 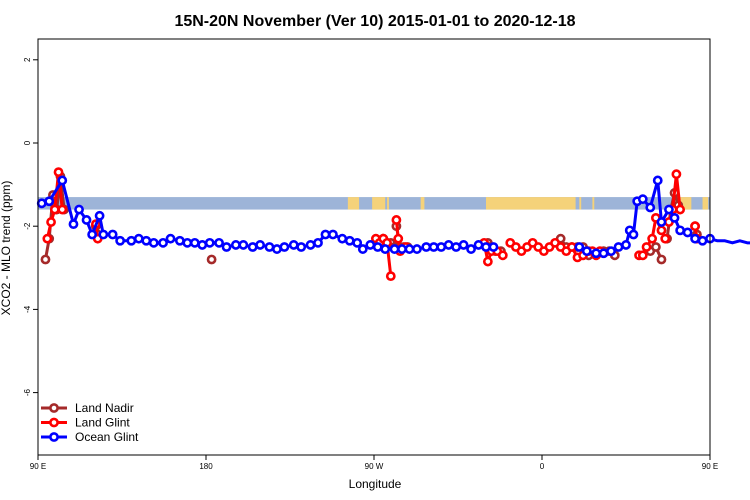 I want to click on legend-label: Land Glint, so click(x=102, y=423).